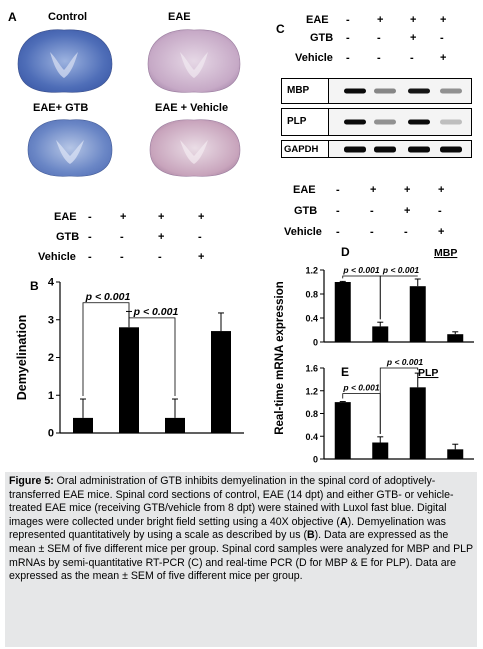  What do you see at coordinates (380, 20) in the screenshot?
I see `c-cell-eae-1: +` at bounding box center [380, 20].